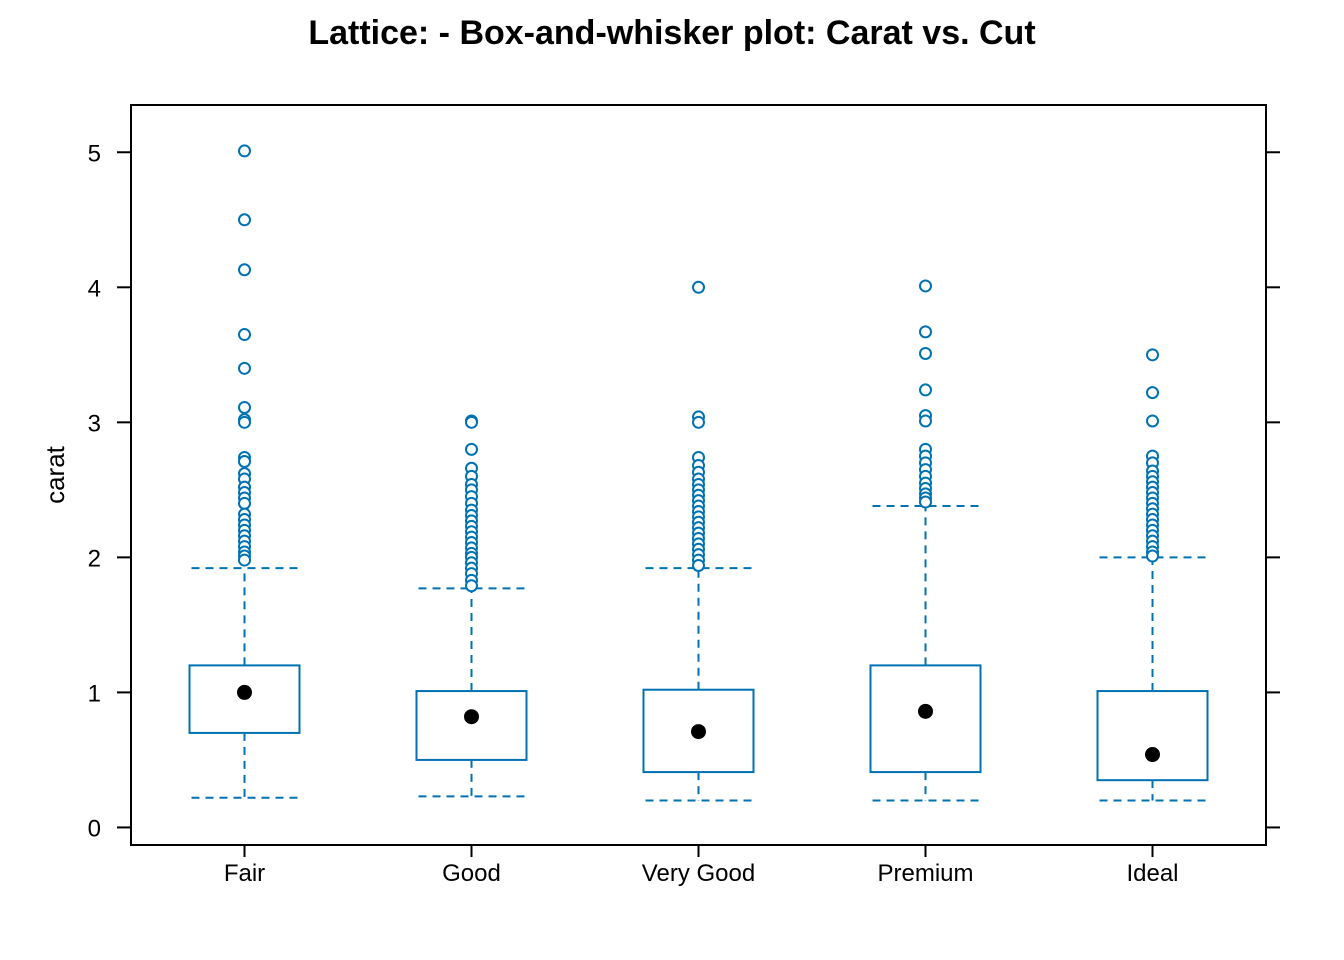  What do you see at coordinates (94, 558) in the screenshot?
I see `y-tick-label: 2` at bounding box center [94, 558].